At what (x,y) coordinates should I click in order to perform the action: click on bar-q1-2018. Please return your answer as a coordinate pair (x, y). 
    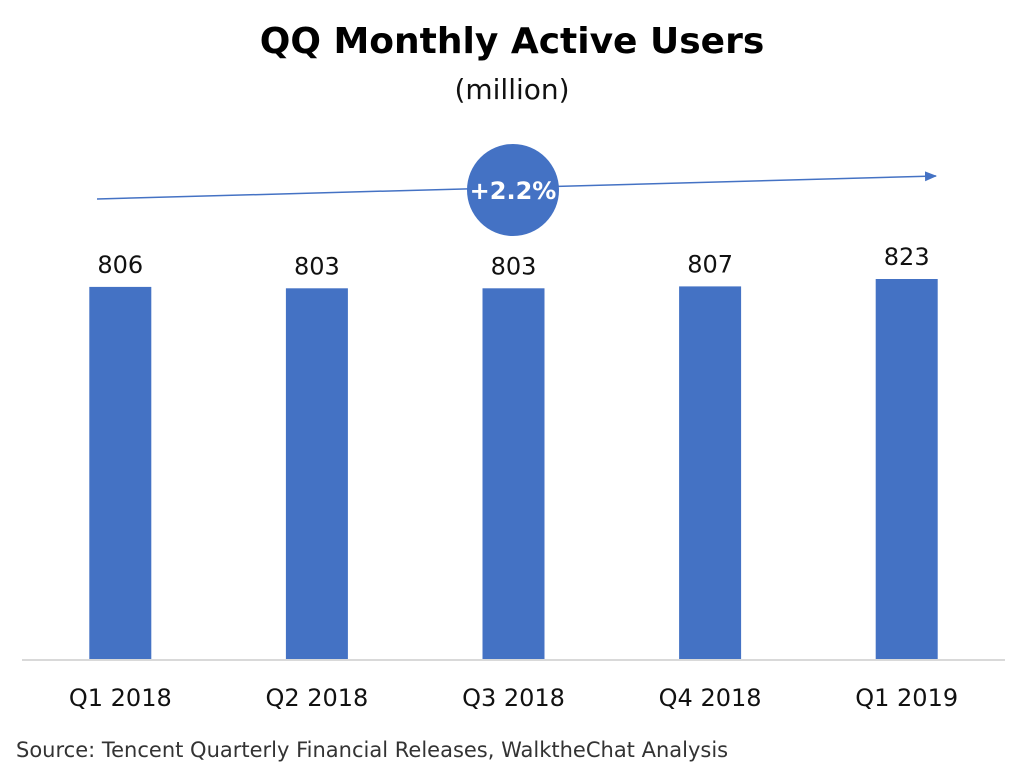
    Looking at the image, I should click on (120, 473).